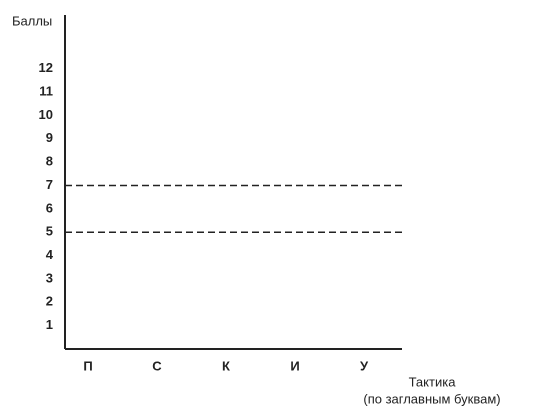 This screenshot has width=538, height=416. I want to click on y-tick-label: 8, so click(49, 161).